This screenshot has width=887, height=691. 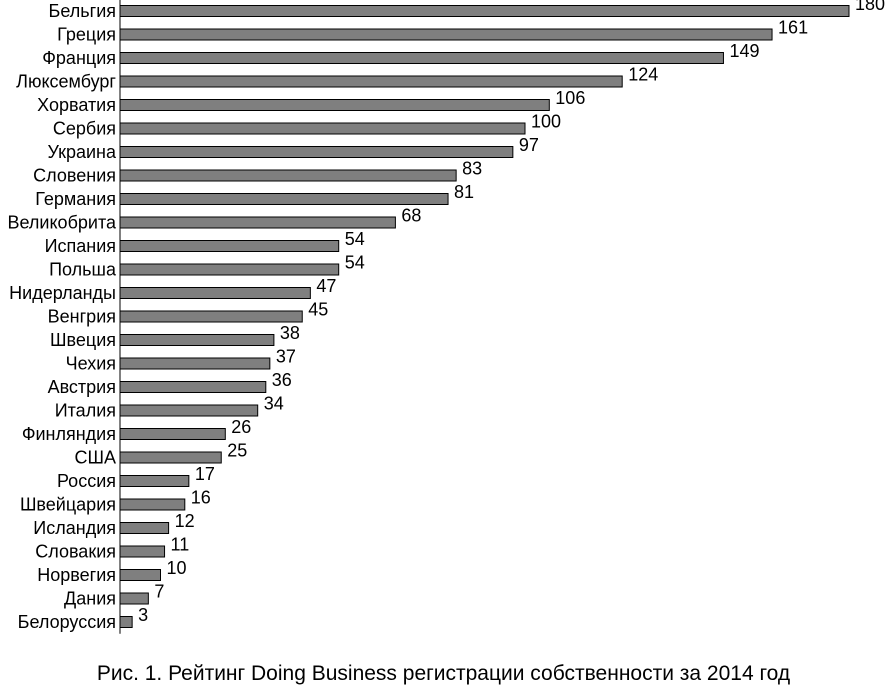 I want to click on value-label: 47, so click(x=326, y=286).